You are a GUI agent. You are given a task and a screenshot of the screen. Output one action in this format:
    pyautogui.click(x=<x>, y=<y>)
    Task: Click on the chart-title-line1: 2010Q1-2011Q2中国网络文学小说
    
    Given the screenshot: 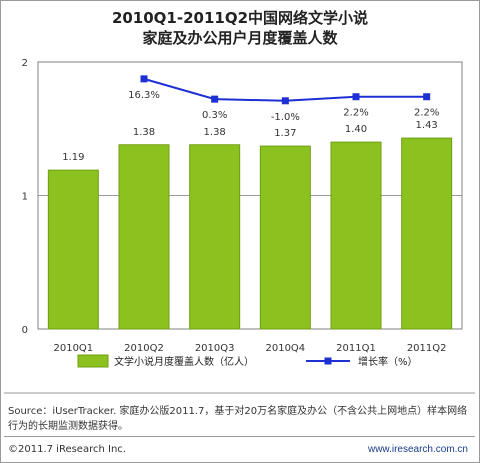 What is the action you would take?
    pyautogui.click(x=240, y=18)
    